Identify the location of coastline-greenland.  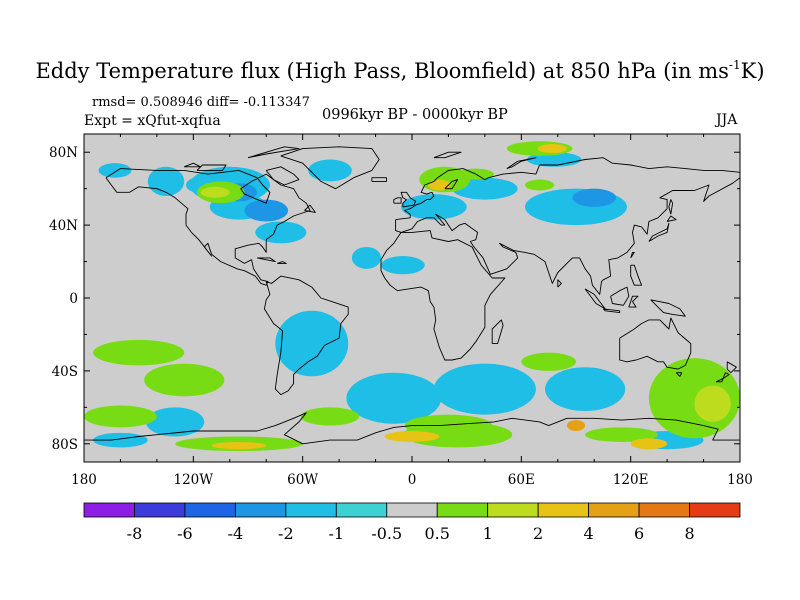
(330, 168).